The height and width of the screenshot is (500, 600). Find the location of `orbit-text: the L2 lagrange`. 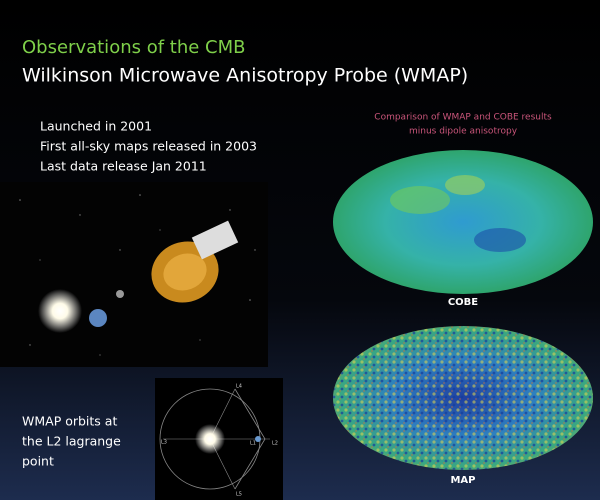

orbit-text: the L2 lagrange is located at coordinates (71, 441).